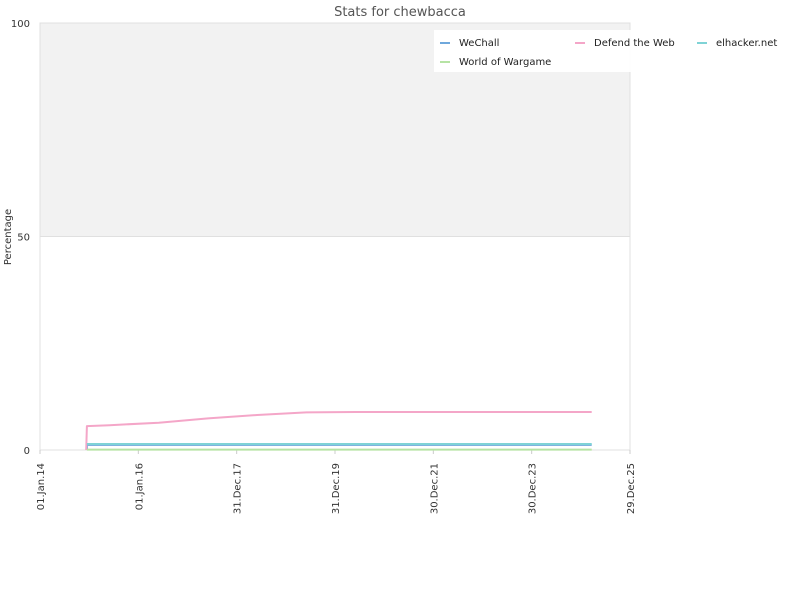 The image size is (800, 600). What do you see at coordinates (139, 486) in the screenshot?
I see `x-tick-label: 01.Jan.16` at bounding box center [139, 486].